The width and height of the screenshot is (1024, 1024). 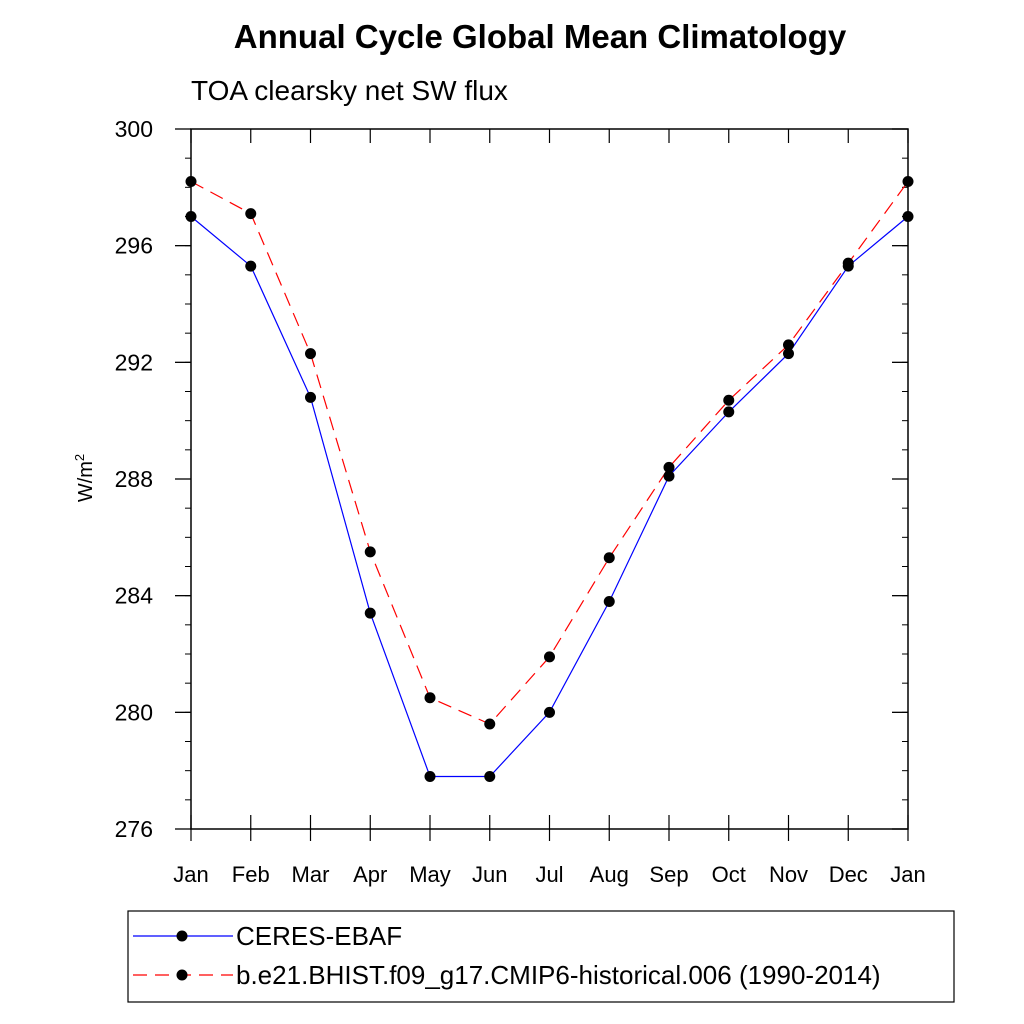 I want to click on legend-box, so click(x=541, y=956).